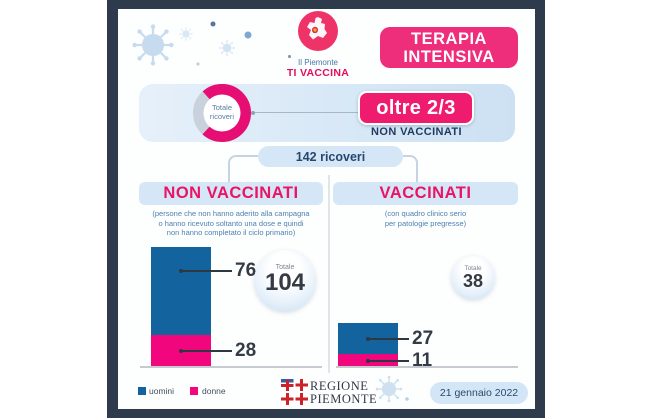  Describe the element at coordinates (231, 232) in the screenshot. I see `description-line: non hanno completato il ciclo primario)` at that location.